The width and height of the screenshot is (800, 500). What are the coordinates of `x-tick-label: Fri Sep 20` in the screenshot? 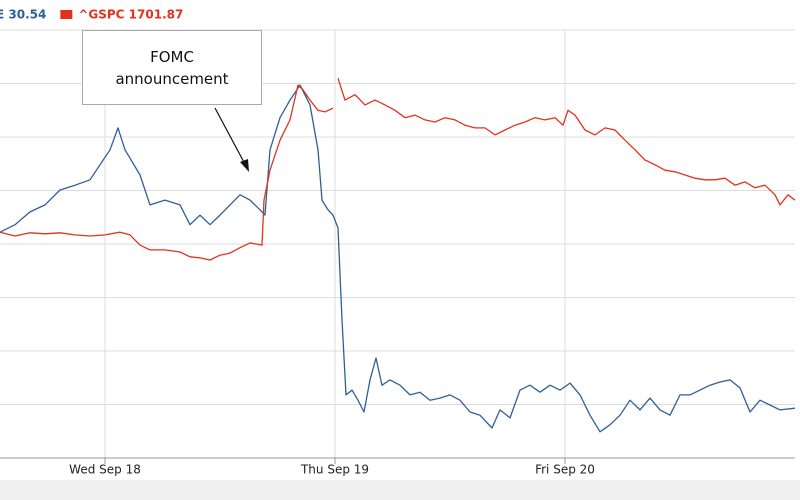 It's located at (565, 470).